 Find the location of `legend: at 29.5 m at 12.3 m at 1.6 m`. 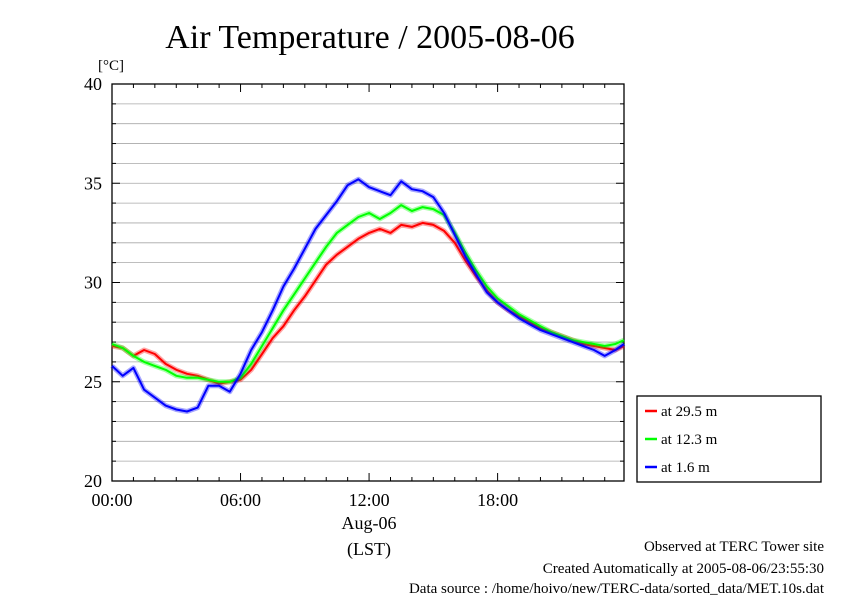

legend: at 29.5 m at 12.3 m at 1.6 m is located at coordinates (681, 440).